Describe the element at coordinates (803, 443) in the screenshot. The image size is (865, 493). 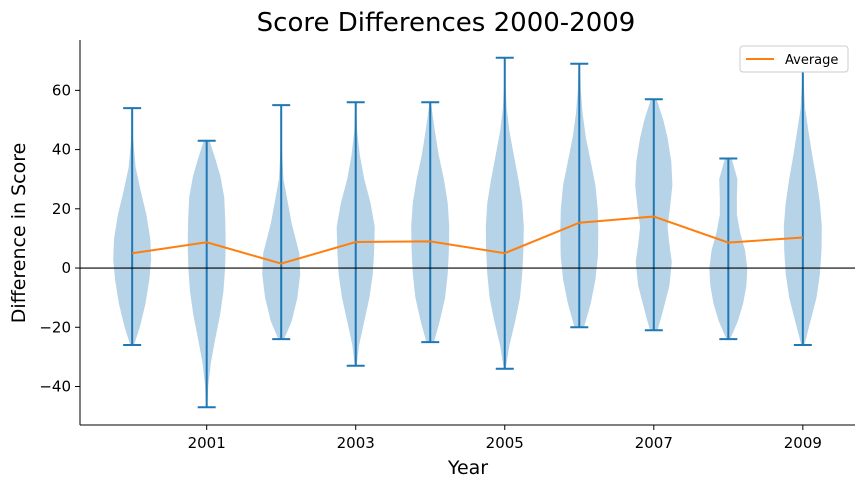
I see `x-tick-label-2009: 2009` at that location.